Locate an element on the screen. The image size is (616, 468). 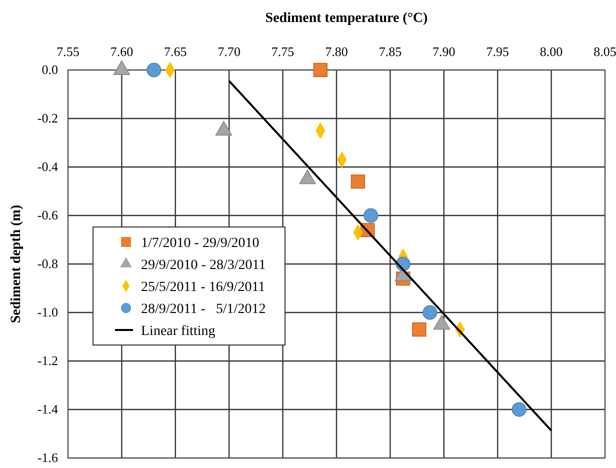
x-axis-title: Sediment temperature (°C) is located at coordinates (346, 18).